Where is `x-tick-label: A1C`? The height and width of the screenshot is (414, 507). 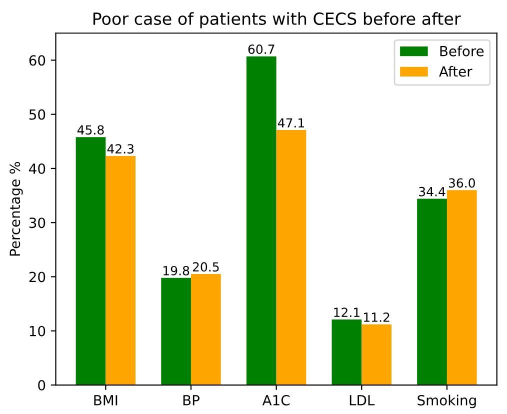 x-tick-label: A1C is located at coordinates (276, 400).